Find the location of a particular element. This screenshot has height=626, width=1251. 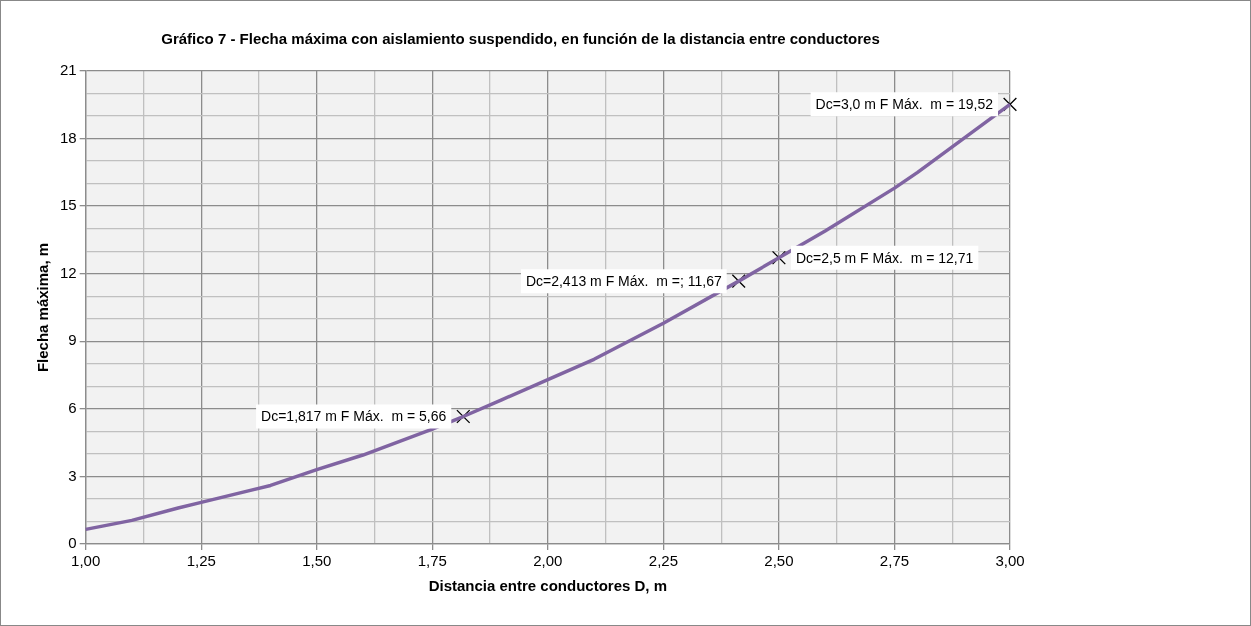

x-tick-label: 2,25 is located at coordinates (663, 561).